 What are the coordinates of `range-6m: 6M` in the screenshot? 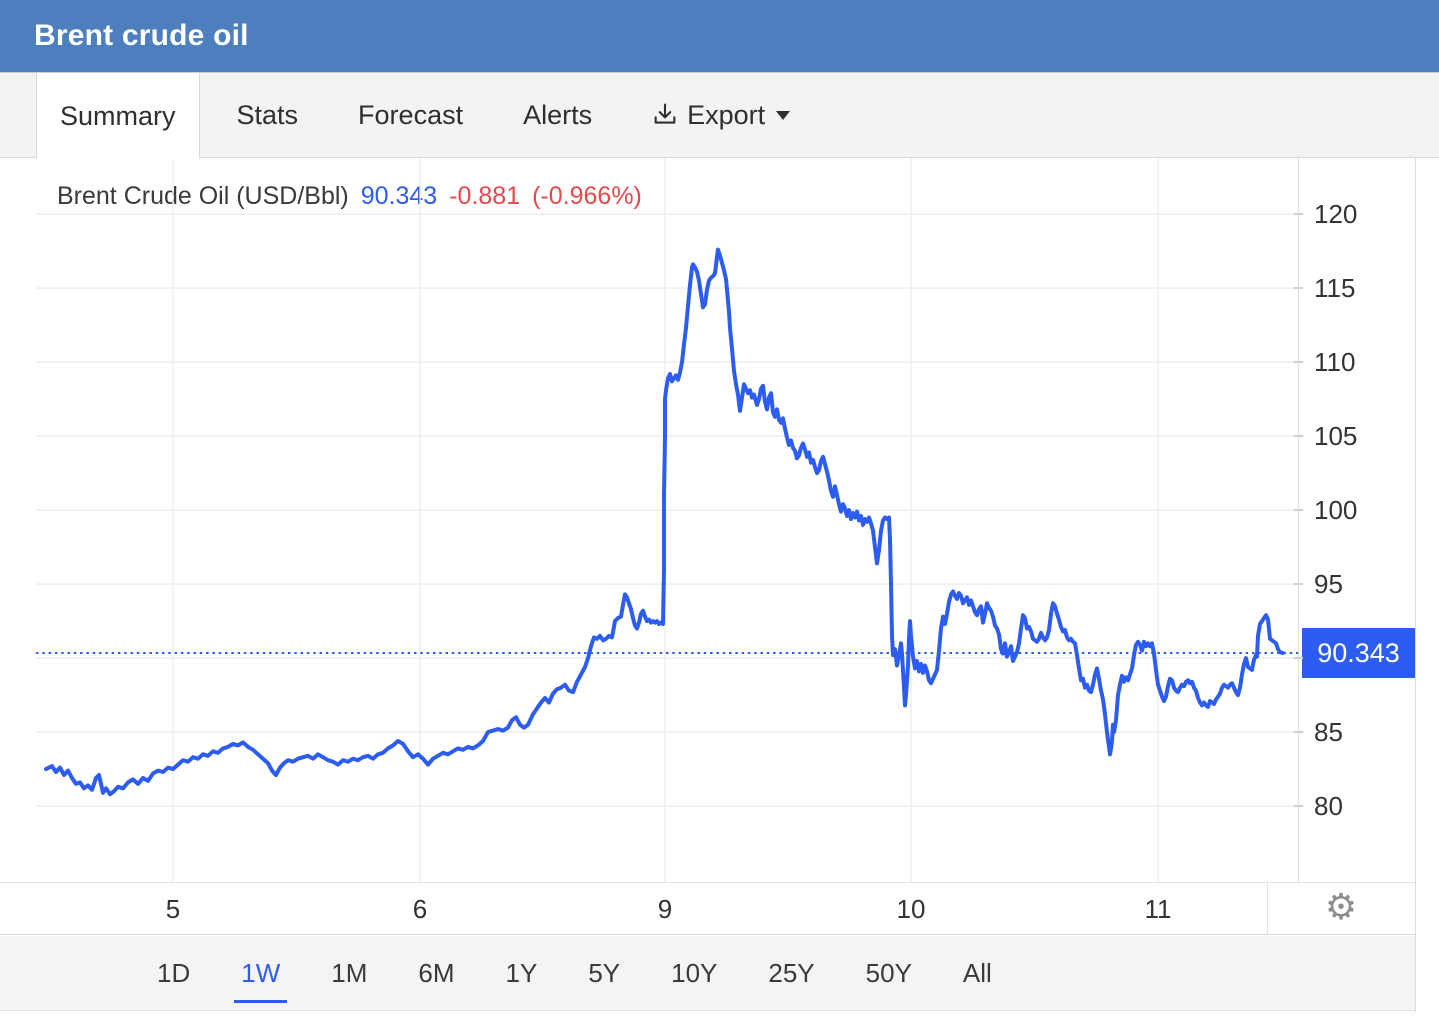 It's located at (436, 972).